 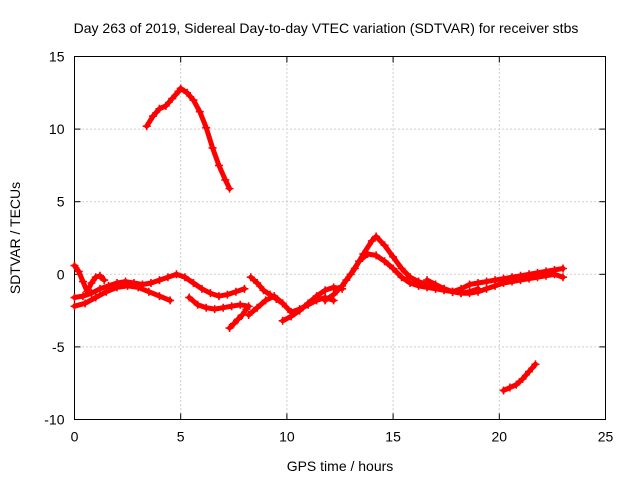 I want to click on series-arc-a, so click(x=89, y=278).